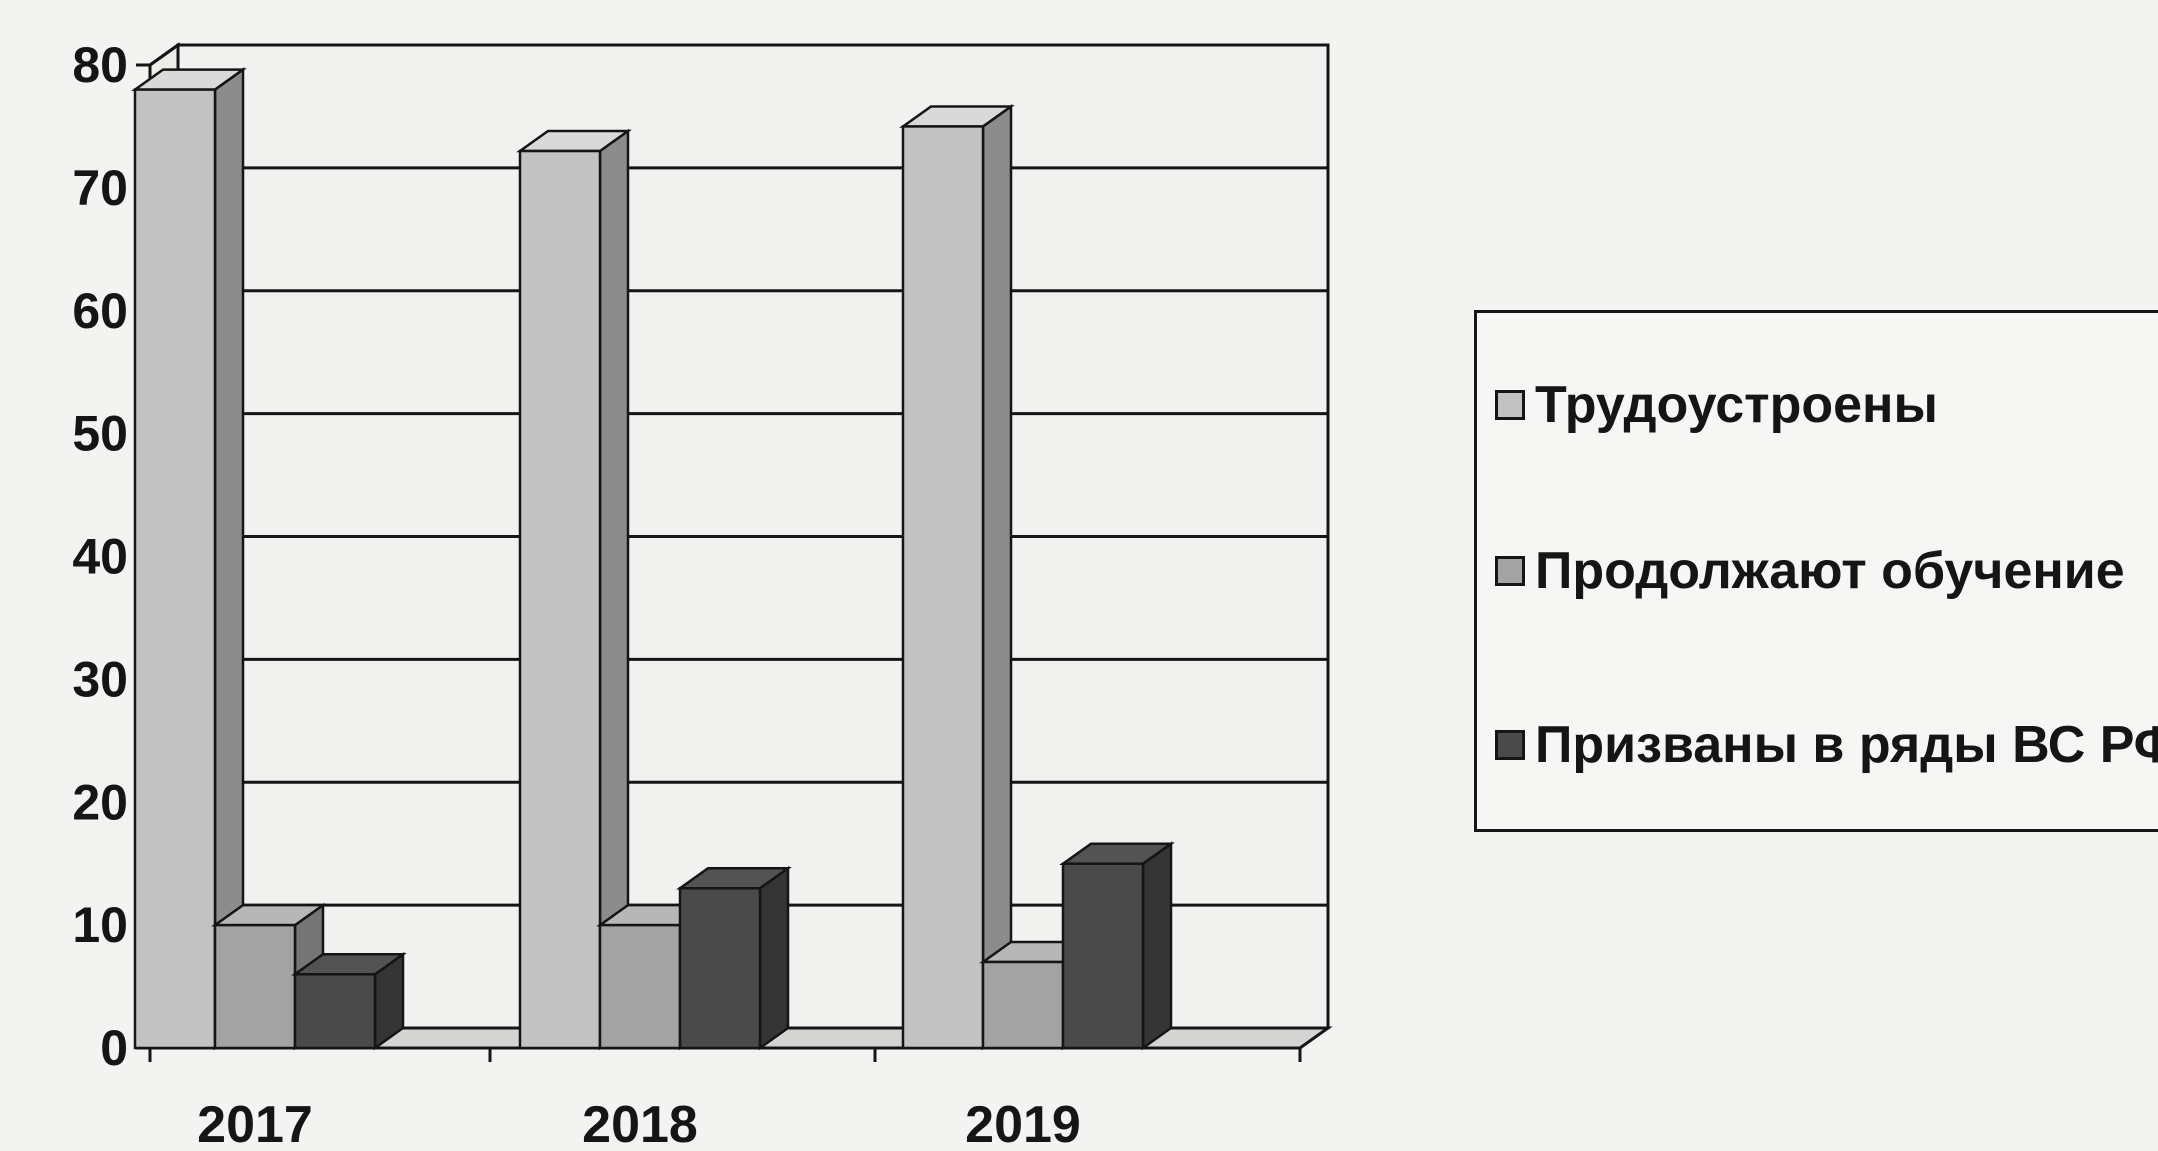 The image size is (2158, 1151). Describe the element at coordinates (640, 1121) in the screenshot. I see `x-tick-label: 2018` at that location.